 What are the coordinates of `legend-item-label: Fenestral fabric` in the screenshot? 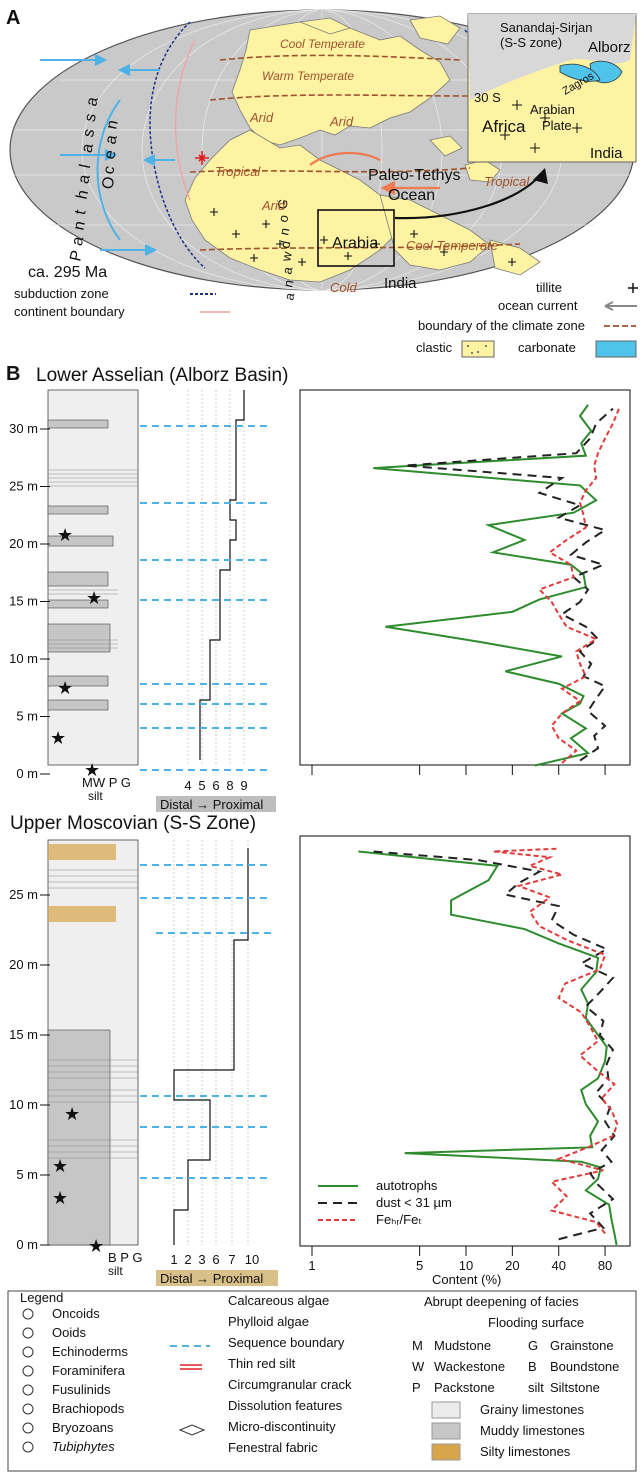 It's located at (273, 1447).